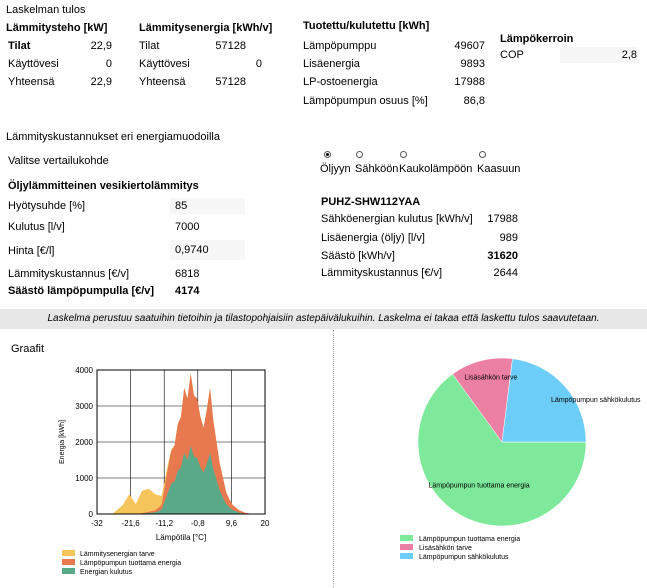  Describe the element at coordinates (508, 238) in the screenshot. I see `pump-extra-value: 989` at that location.